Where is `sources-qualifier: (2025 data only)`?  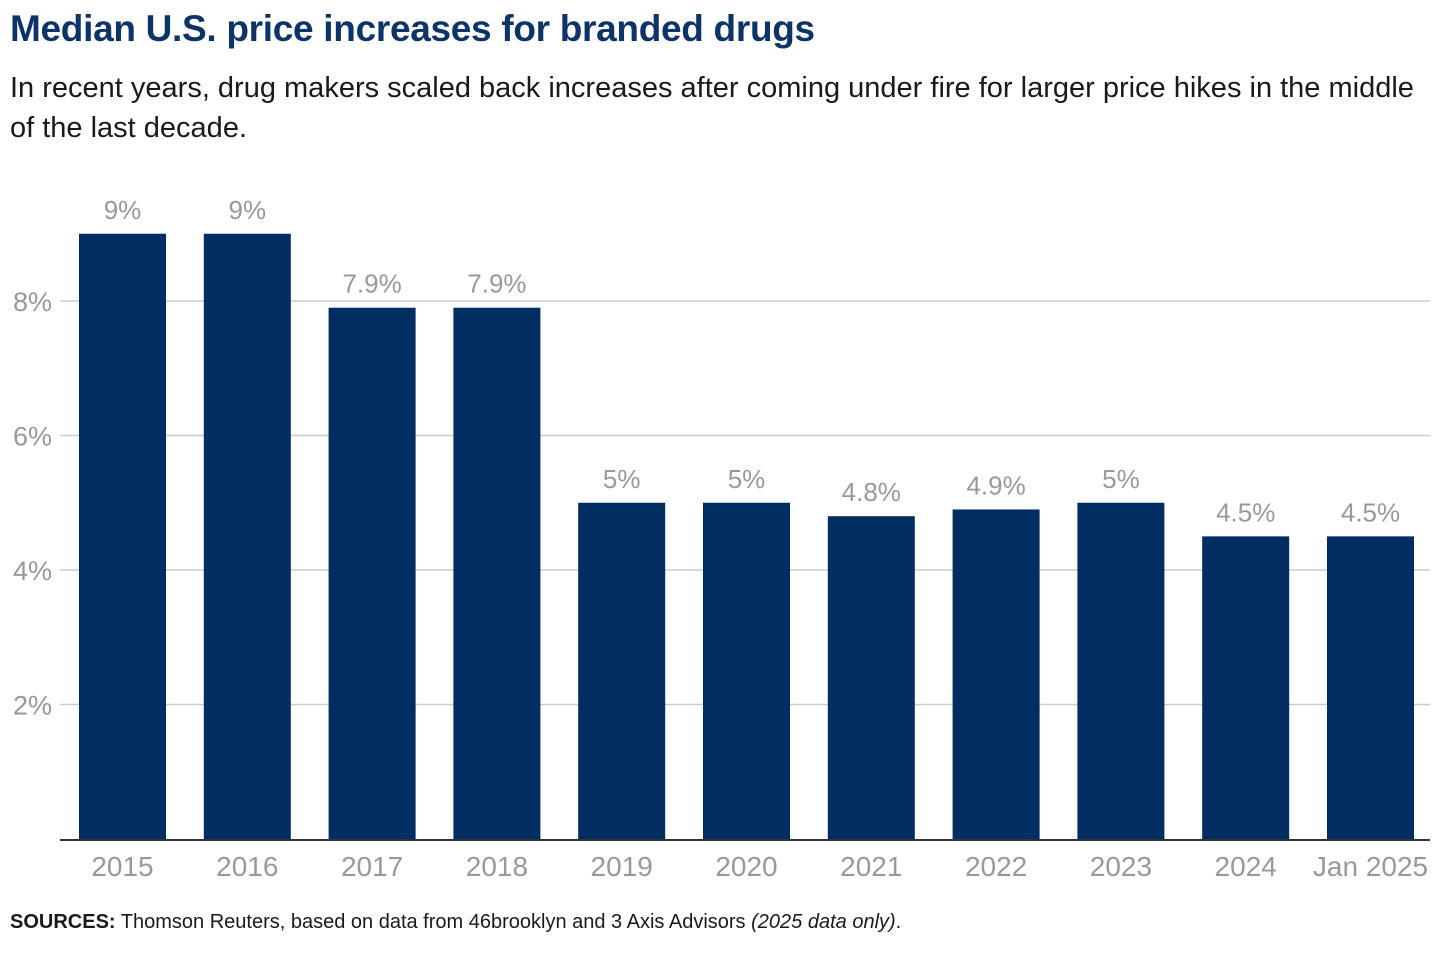
sources-qualifier: (2025 data only) is located at coordinates (823, 922).